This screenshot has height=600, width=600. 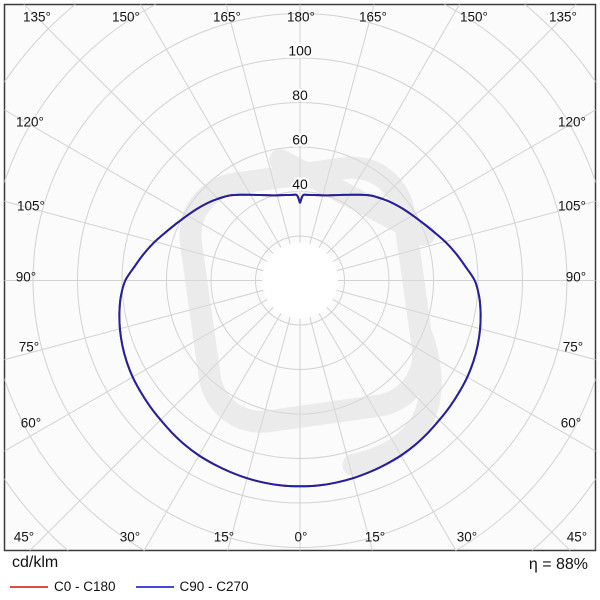 I want to click on legend-item-c90-c270: C90 - C270, so click(x=192, y=586).